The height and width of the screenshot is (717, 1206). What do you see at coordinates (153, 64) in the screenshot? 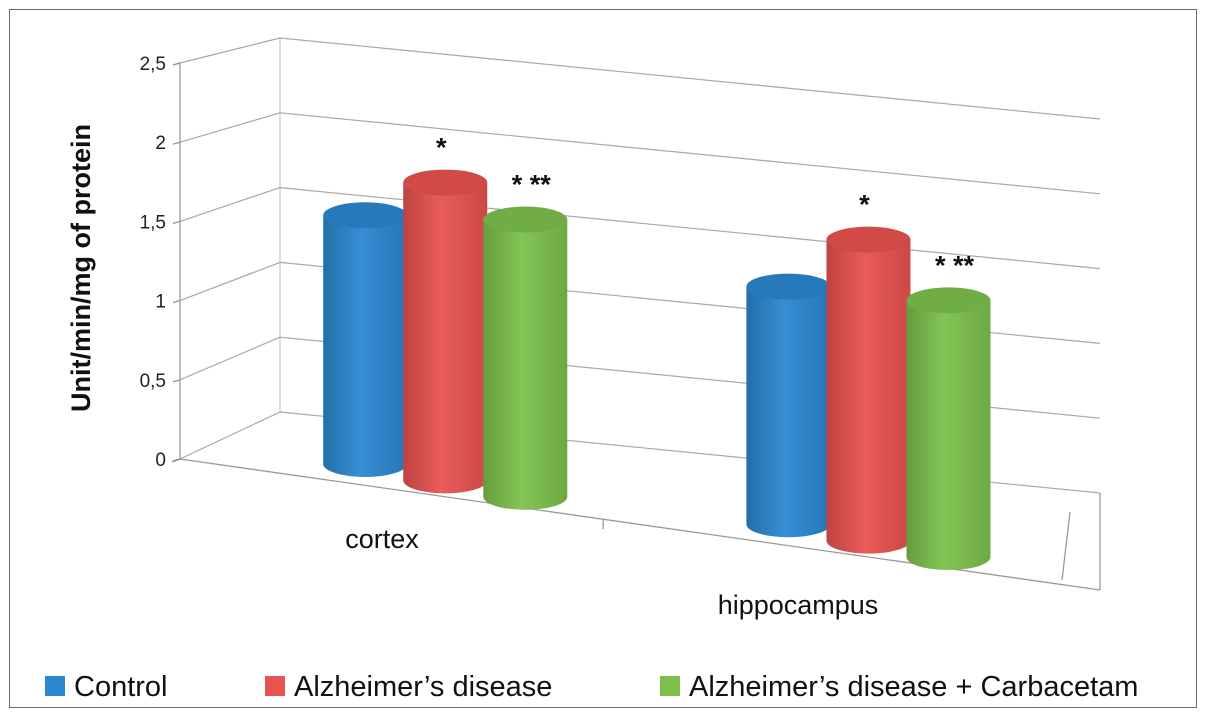
I see `y-tick-label: 2,5` at bounding box center [153, 64].